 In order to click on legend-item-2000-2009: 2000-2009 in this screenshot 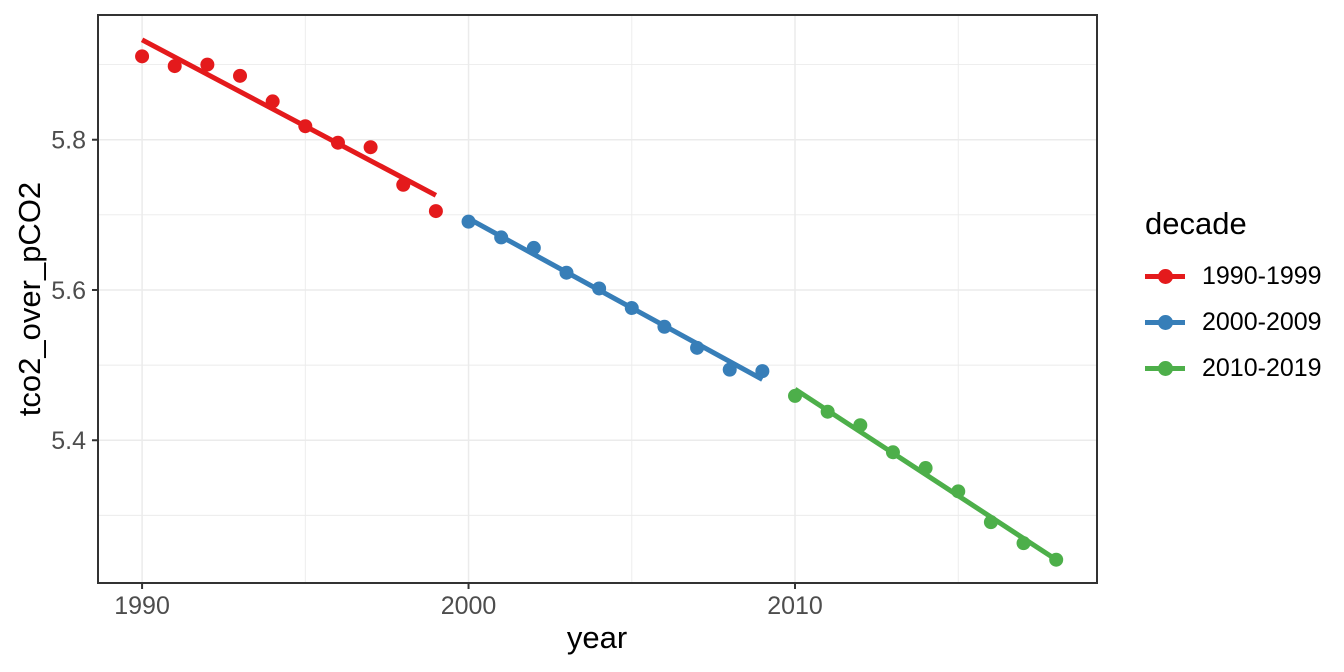, I will do `click(1233, 322)`.